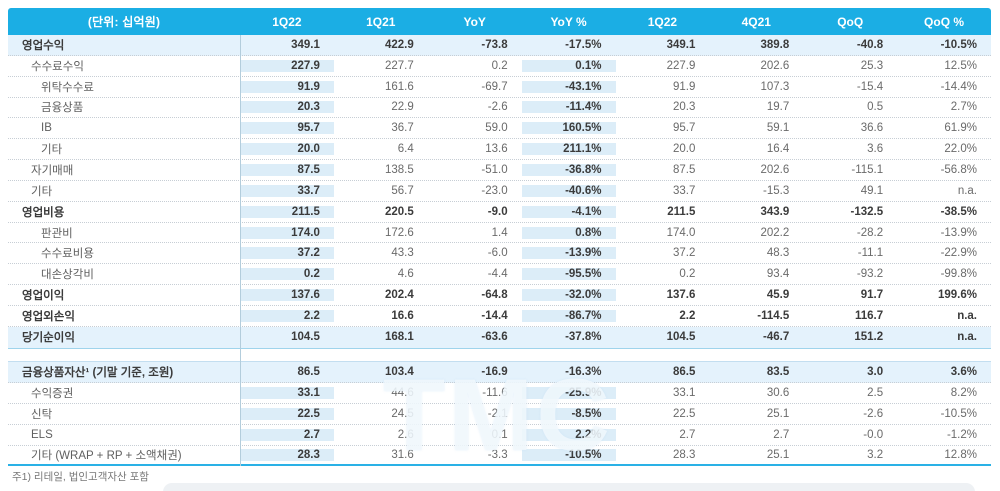 This screenshot has height=491, width=1000. I want to click on cell: 211.1%, so click(568, 149).